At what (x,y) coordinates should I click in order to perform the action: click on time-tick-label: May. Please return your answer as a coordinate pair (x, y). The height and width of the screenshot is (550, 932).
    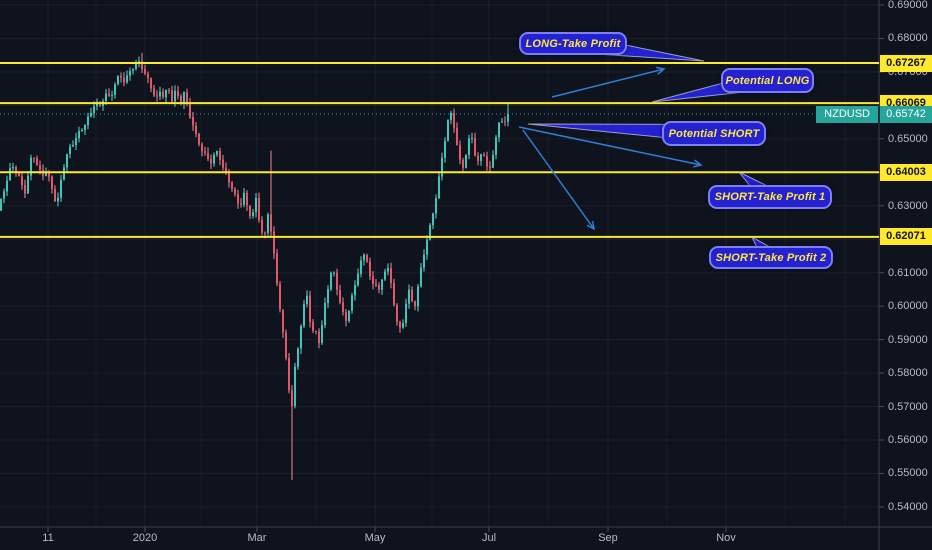
    Looking at the image, I should click on (375, 538).